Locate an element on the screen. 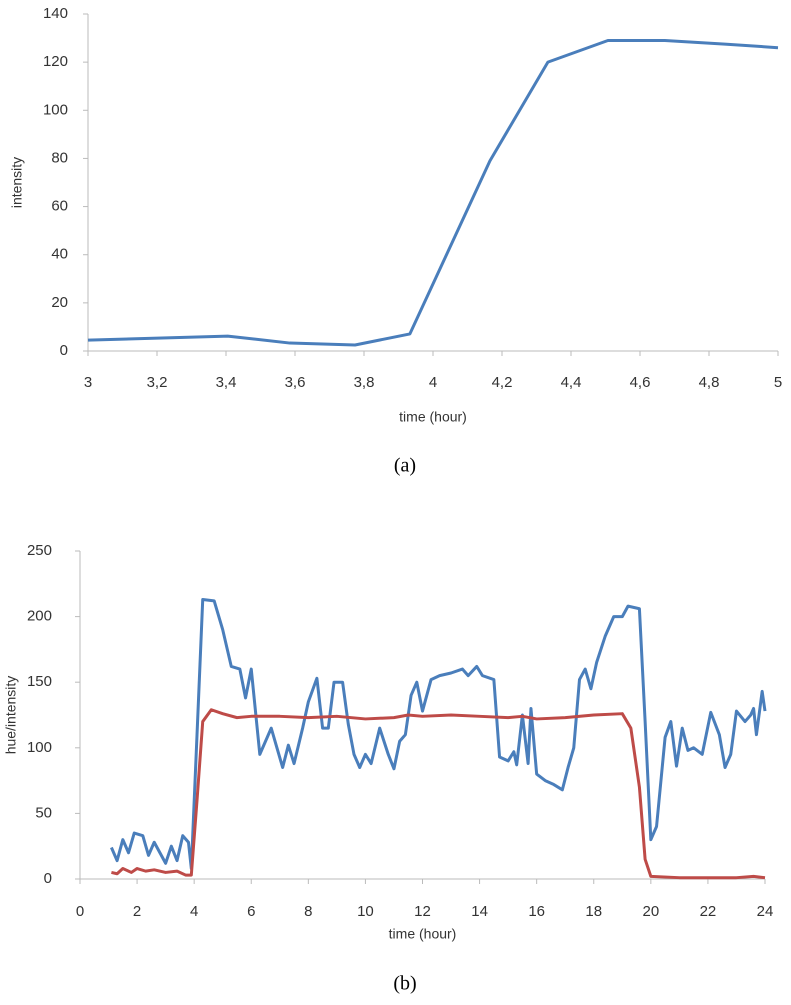 This screenshot has width=791, height=1005. x-tick-label: 10 is located at coordinates (365, 911).